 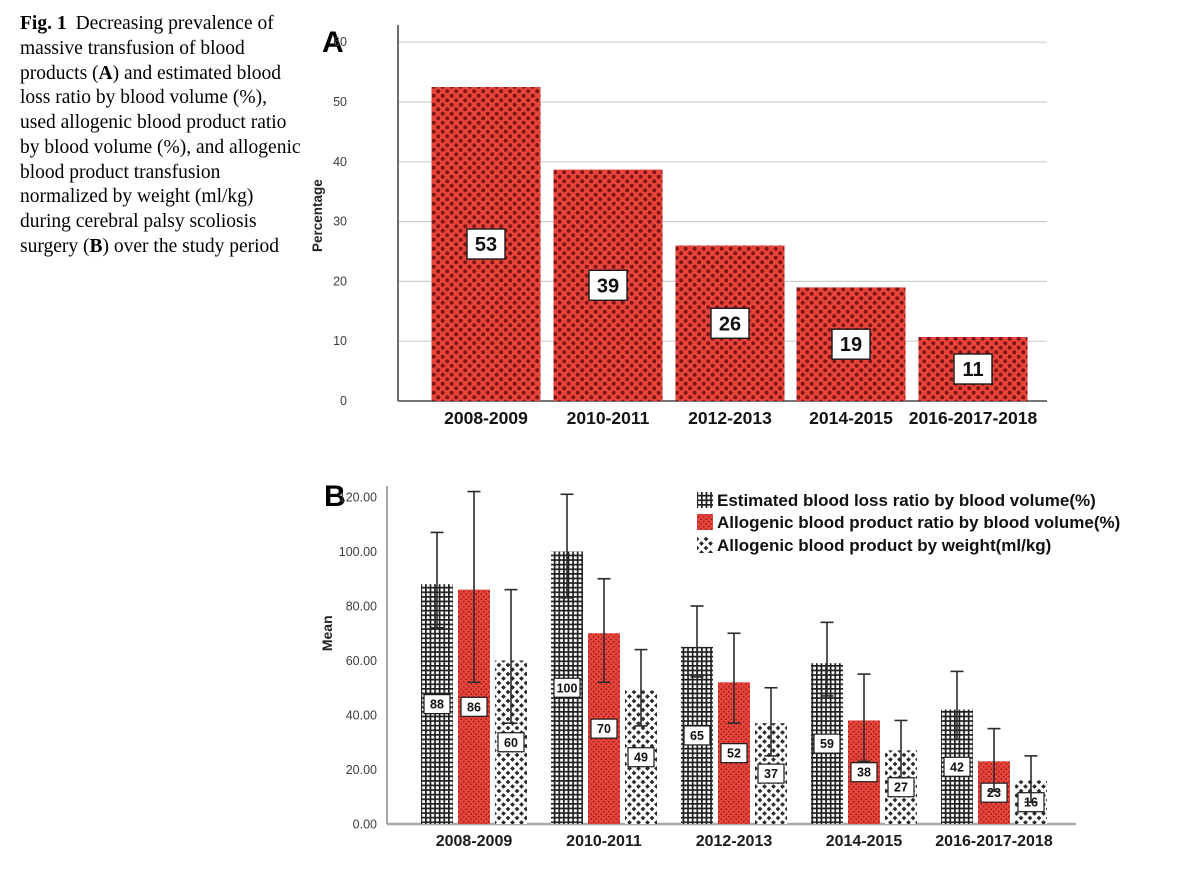 I want to click on panel-b-label: B, so click(x=335, y=496).